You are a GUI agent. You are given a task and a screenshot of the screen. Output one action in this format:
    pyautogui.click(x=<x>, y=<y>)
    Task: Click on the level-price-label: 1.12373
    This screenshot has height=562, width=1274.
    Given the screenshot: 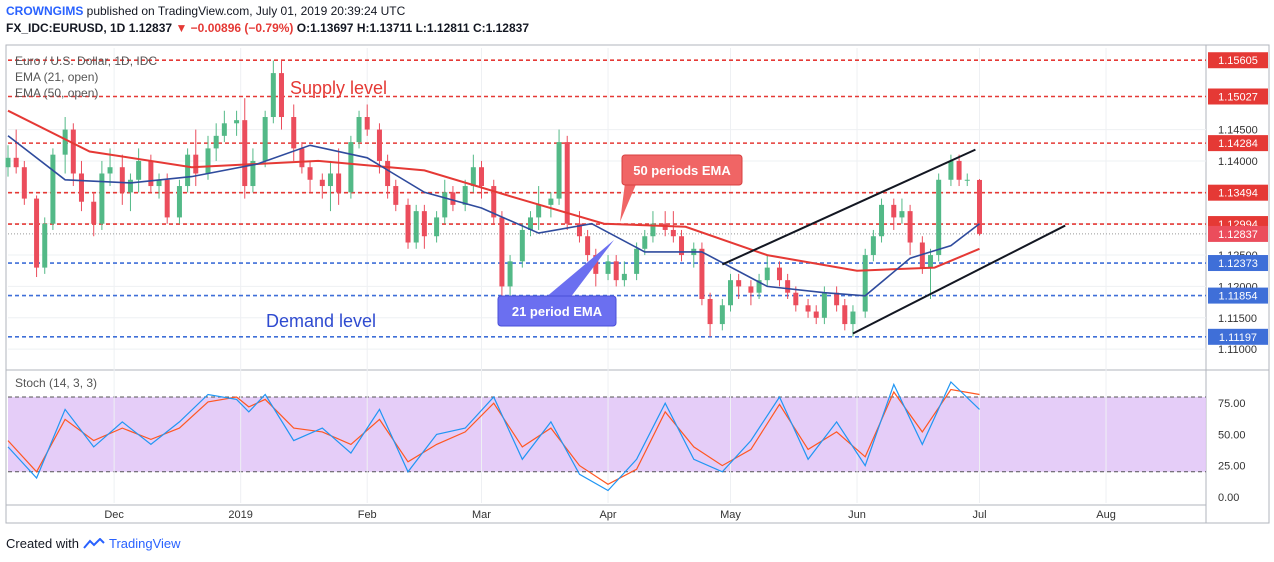 What is the action you would take?
    pyautogui.click(x=1238, y=264)
    